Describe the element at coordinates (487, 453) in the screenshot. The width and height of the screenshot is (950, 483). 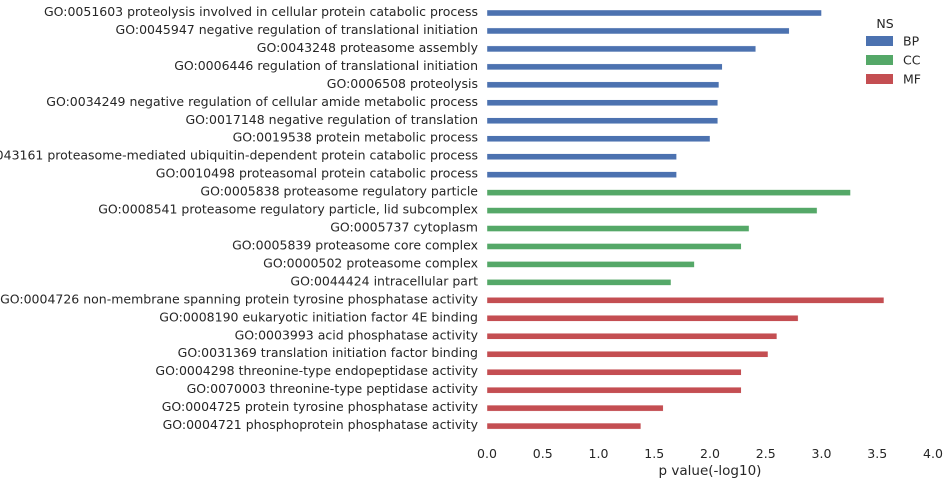
I see `x-tick-label: 0.0` at that location.